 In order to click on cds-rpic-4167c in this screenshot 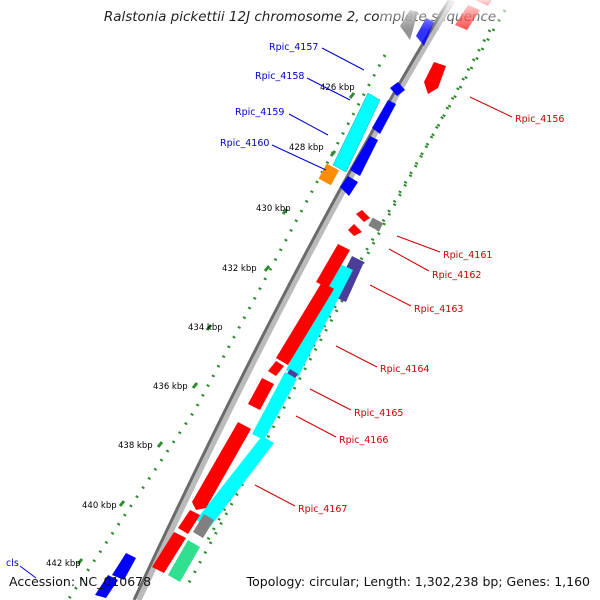, I will do `click(169, 552)`.